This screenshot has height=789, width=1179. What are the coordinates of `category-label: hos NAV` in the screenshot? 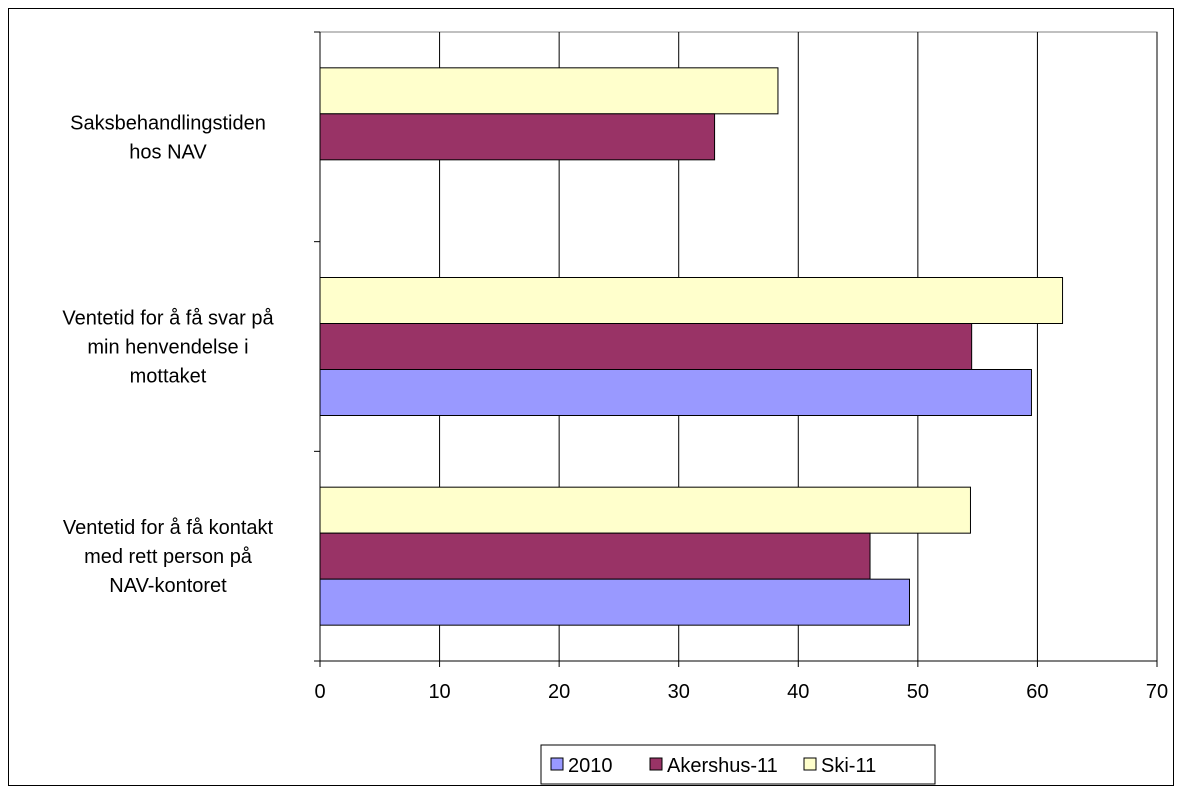 It's located at (168, 152).